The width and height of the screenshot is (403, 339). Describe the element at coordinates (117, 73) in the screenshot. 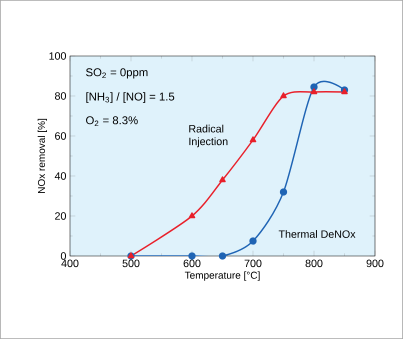

I see `annotation: SO$_{2}$ = 0ppm` at that location.